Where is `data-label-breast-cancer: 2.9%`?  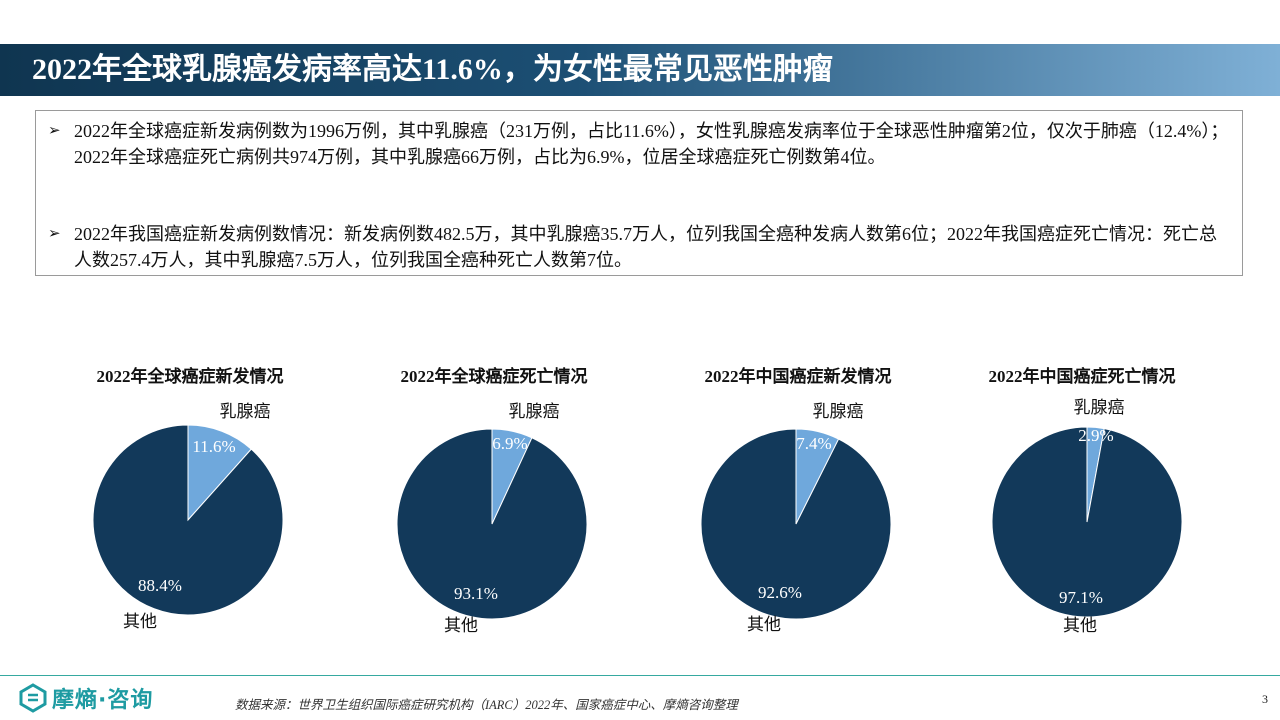 data-label-breast-cancer: 2.9% is located at coordinates (1095, 435).